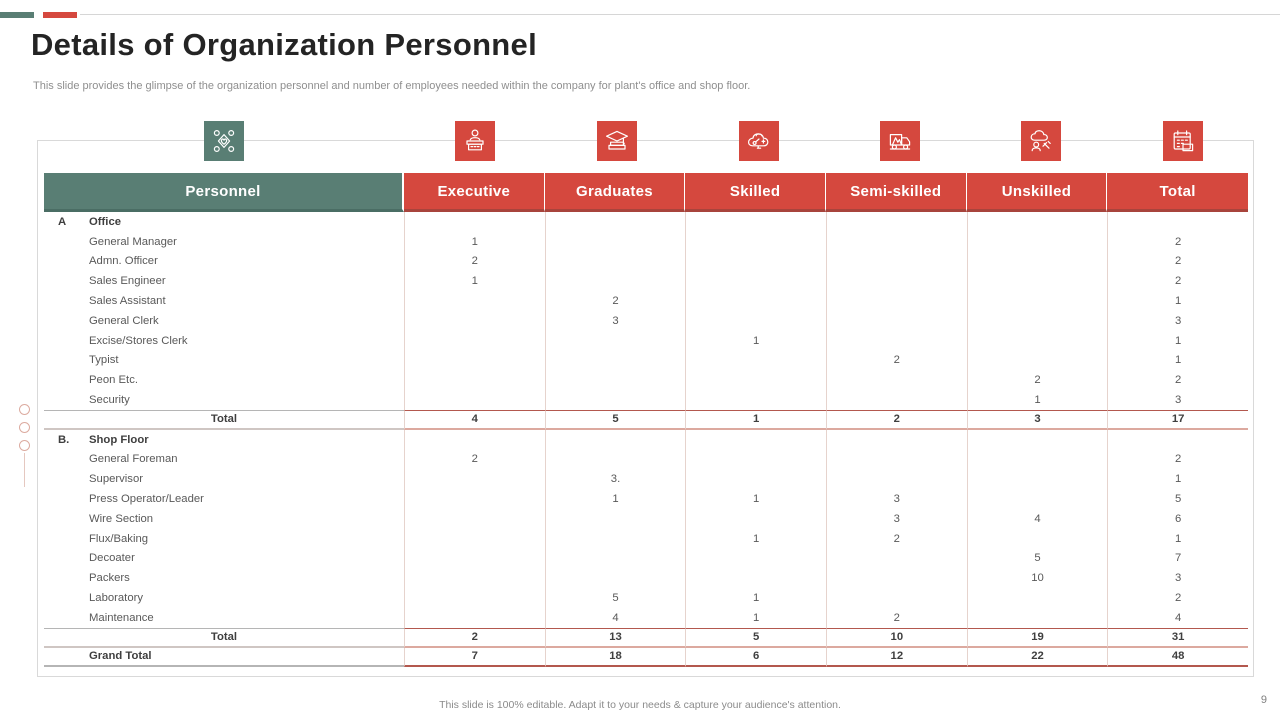 The height and width of the screenshot is (720, 1280). I want to click on total-row: Total 2 13 5 10 19 31, so click(646, 637).